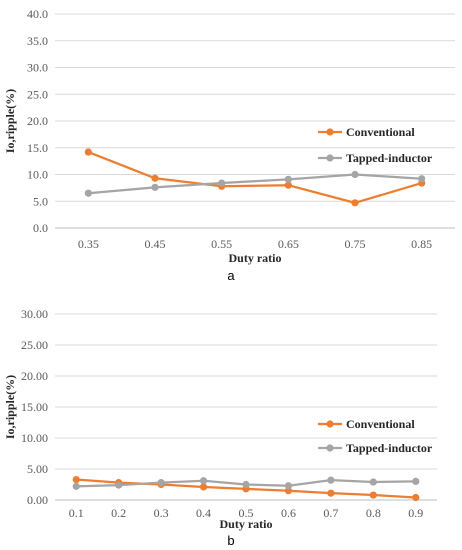 The image size is (462, 550). I want to click on y-tick-label: 30.00, so click(34, 314).